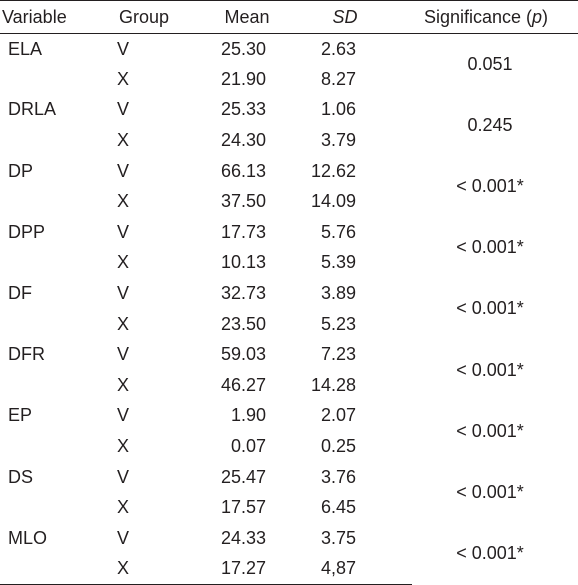  I want to click on header-significance-suffix: ), so click(545, 16).